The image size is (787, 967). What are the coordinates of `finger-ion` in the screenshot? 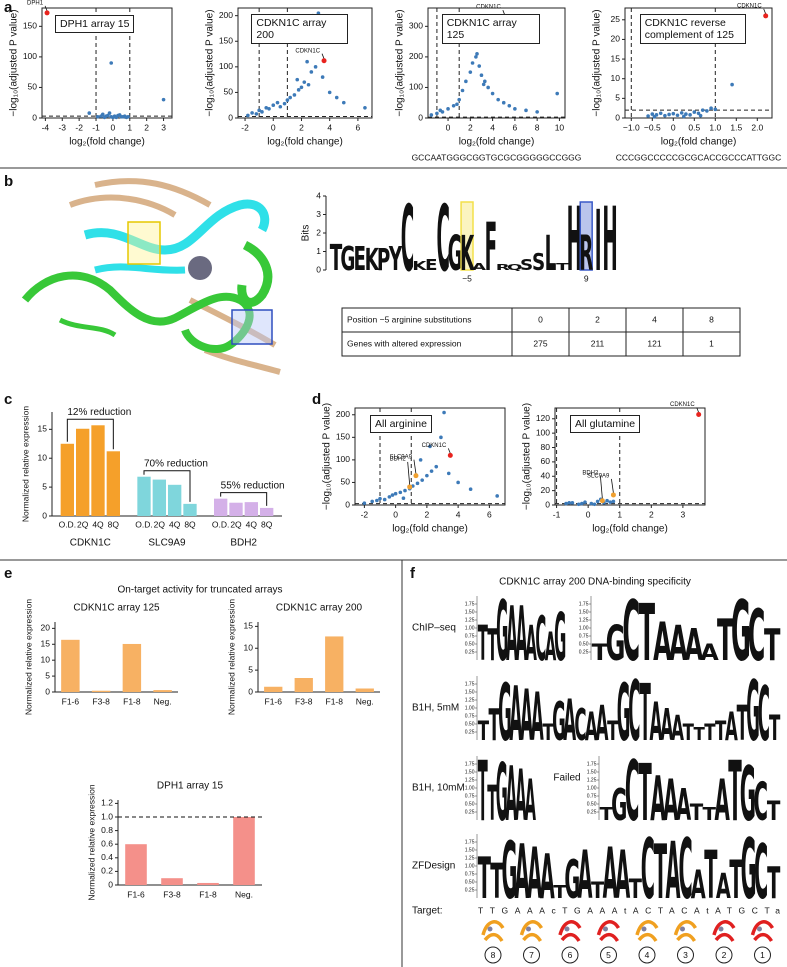 It's located at (528, 929).